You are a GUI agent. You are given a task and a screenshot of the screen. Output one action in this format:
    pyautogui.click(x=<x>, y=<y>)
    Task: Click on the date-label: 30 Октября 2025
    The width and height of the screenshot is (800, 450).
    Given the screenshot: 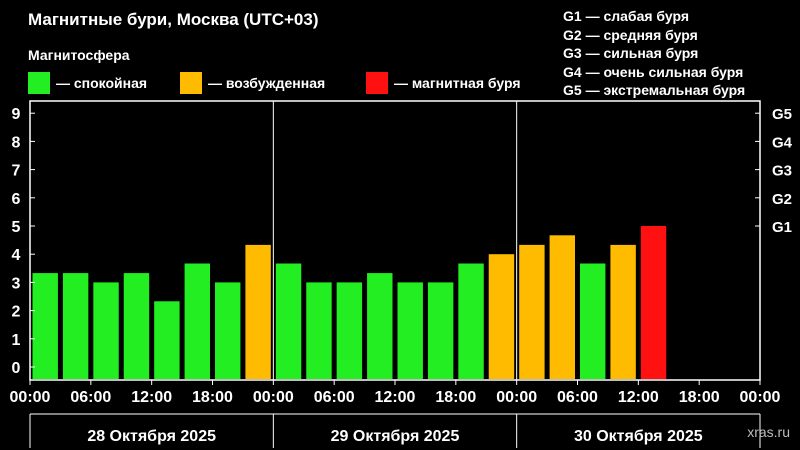 What is the action you would take?
    pyautogui.click(x=638, y=436)
    